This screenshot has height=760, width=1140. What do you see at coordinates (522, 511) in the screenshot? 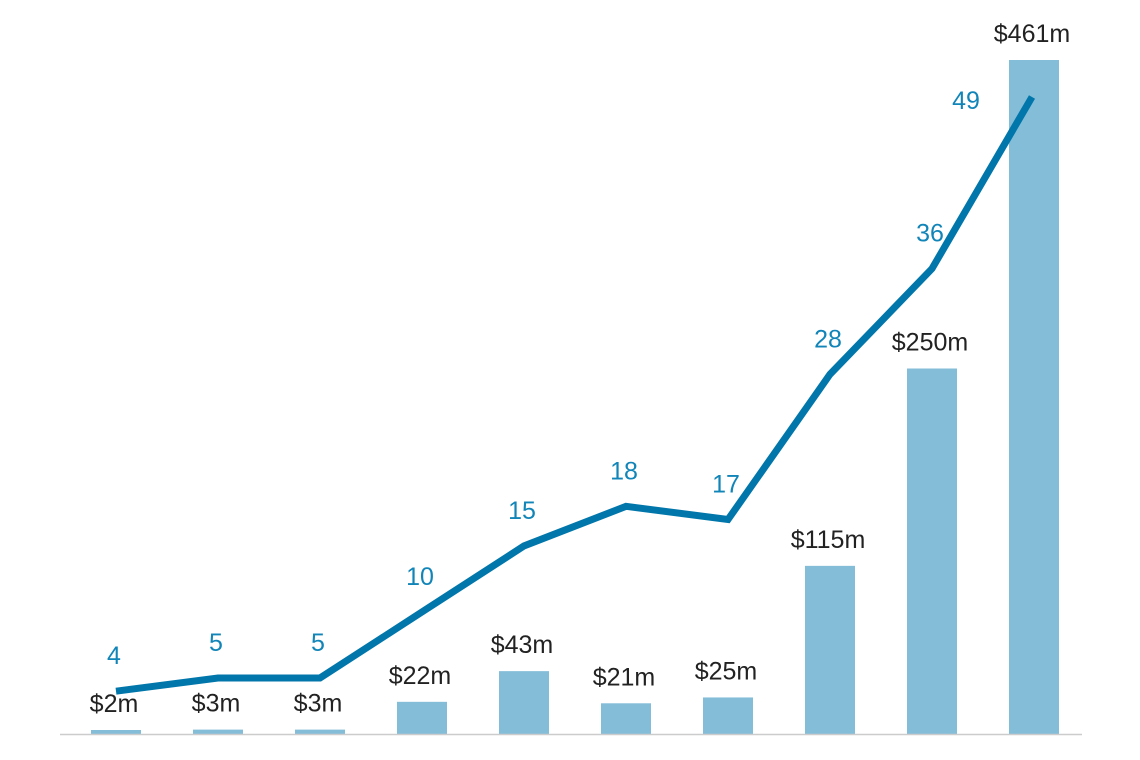
I see `line-value-label-5: 15` at bounding box center [522, 511].